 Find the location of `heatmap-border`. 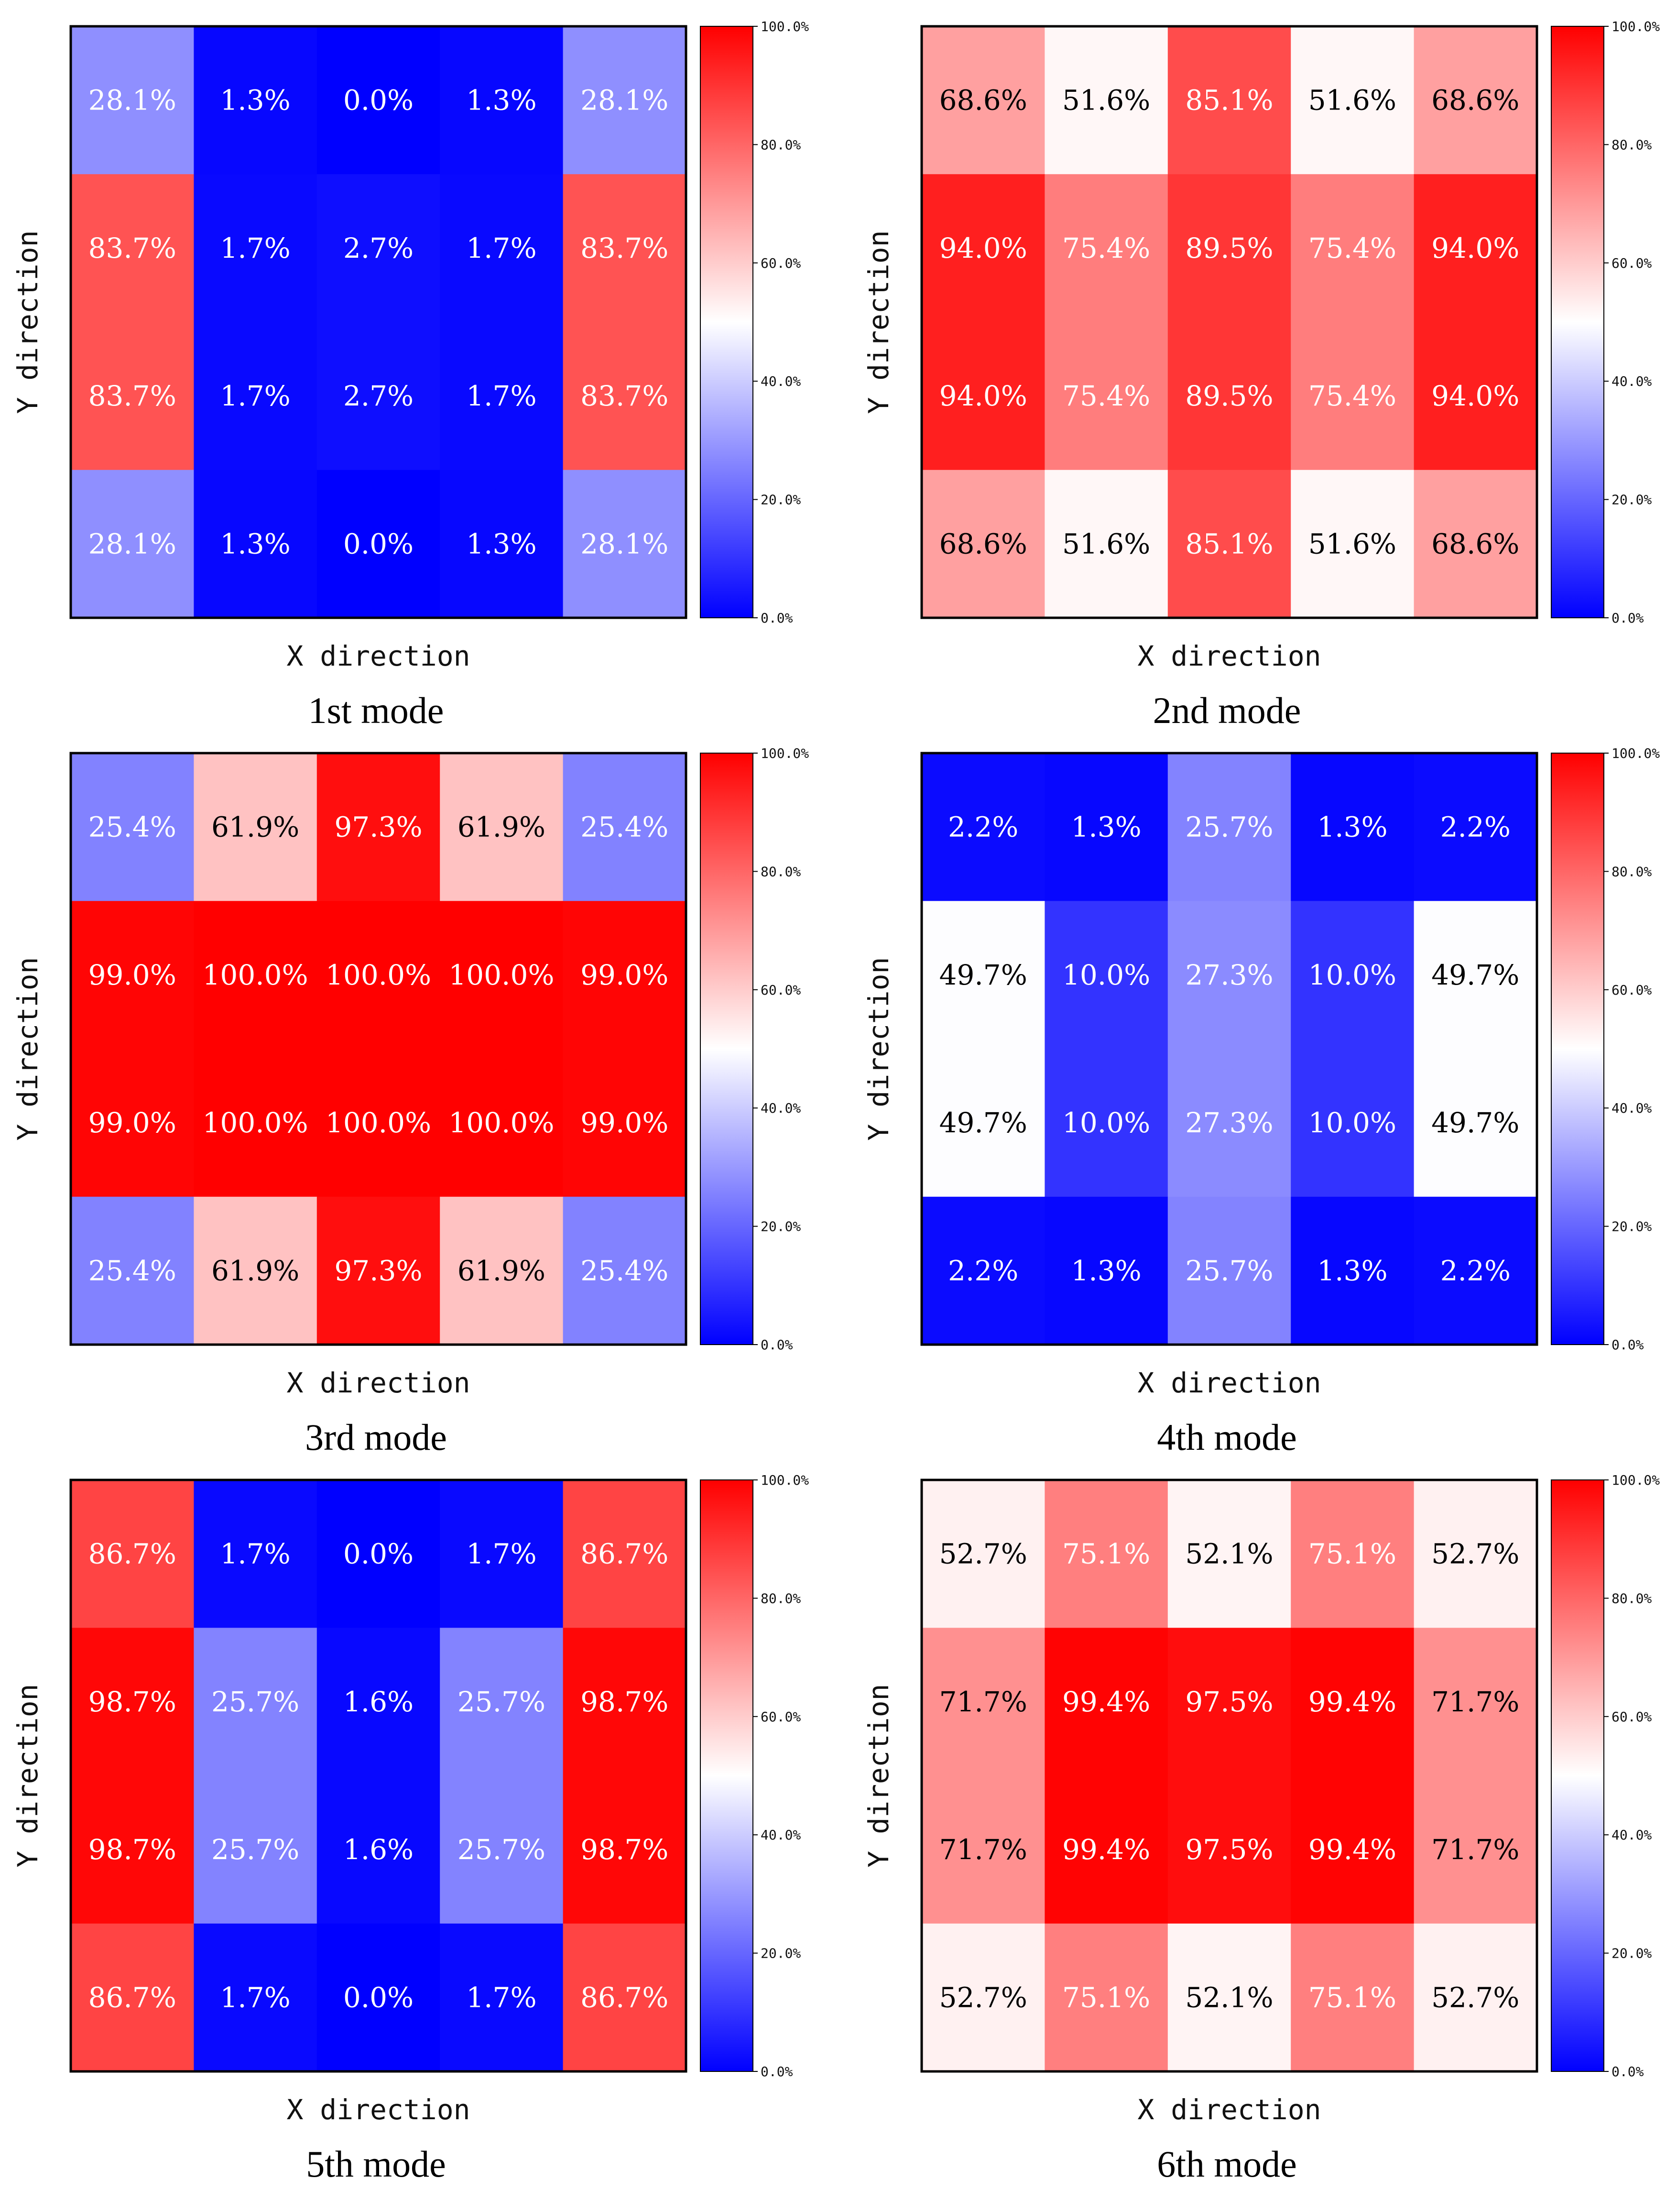

heatmap-border is located at coordinates (378, 1049).